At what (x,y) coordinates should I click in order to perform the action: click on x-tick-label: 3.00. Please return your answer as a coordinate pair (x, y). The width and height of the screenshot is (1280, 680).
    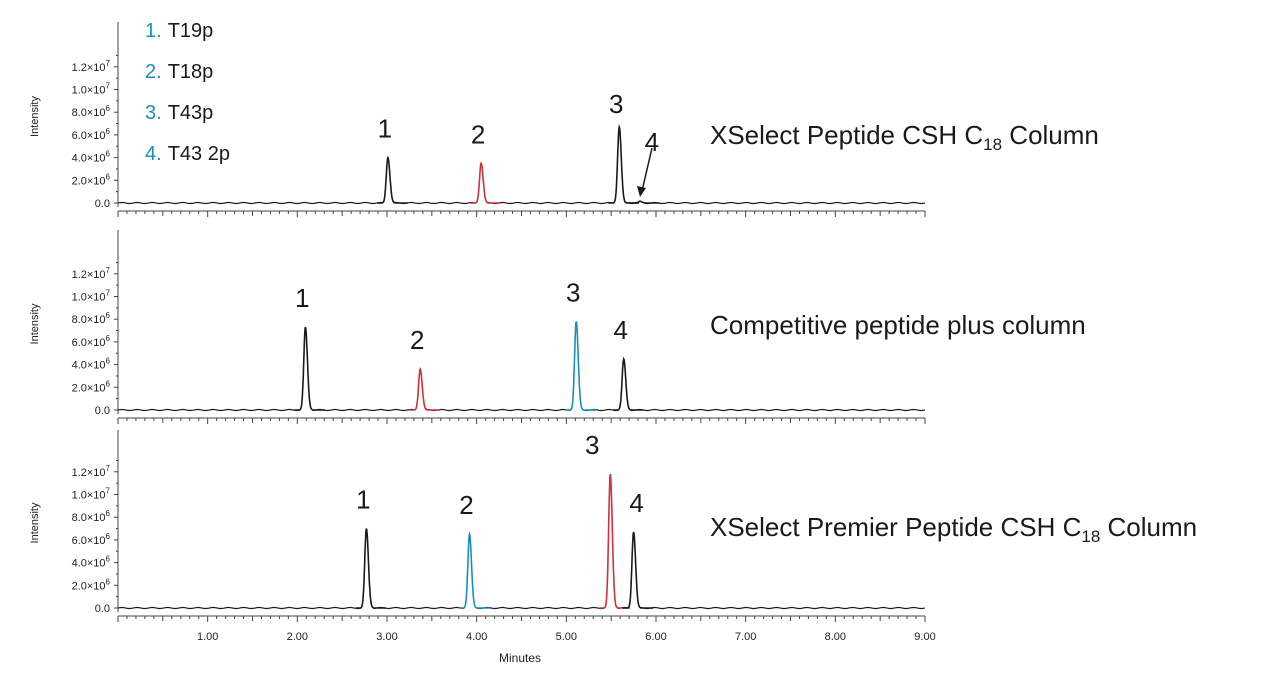
    Looking at the image, I should click on (386, 637).